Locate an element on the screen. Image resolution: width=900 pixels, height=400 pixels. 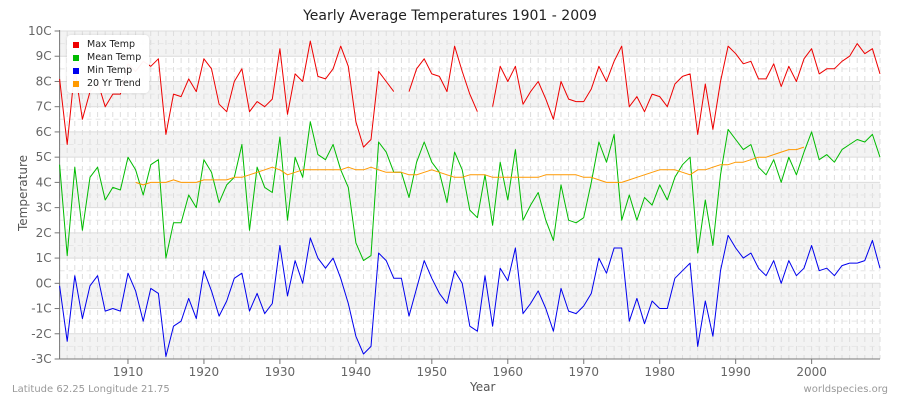
svg-text: -2C is located at coordinates (41, 334).